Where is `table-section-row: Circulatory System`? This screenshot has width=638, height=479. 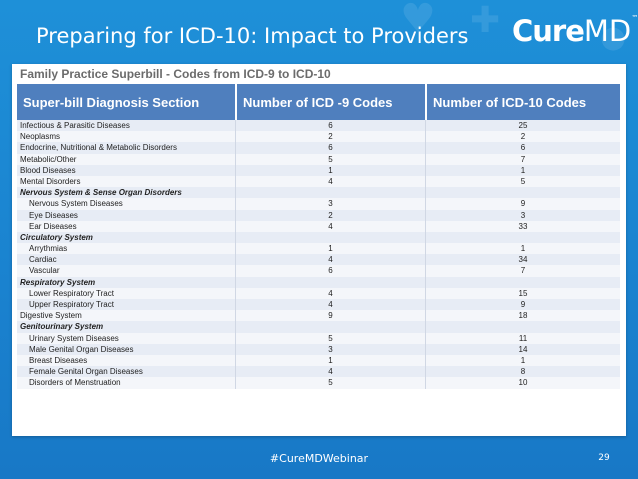 table-section-row: Circulatory System is located at coordinates (318, 237).